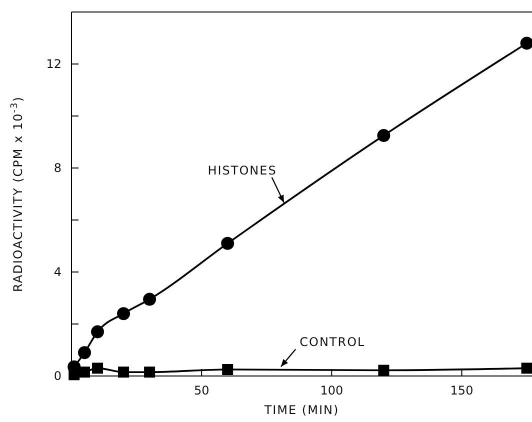  What do you see at coordinates (202, 391) in the screenshot?
I see `x-tick-label: 50` at bounding box center [202, 391].